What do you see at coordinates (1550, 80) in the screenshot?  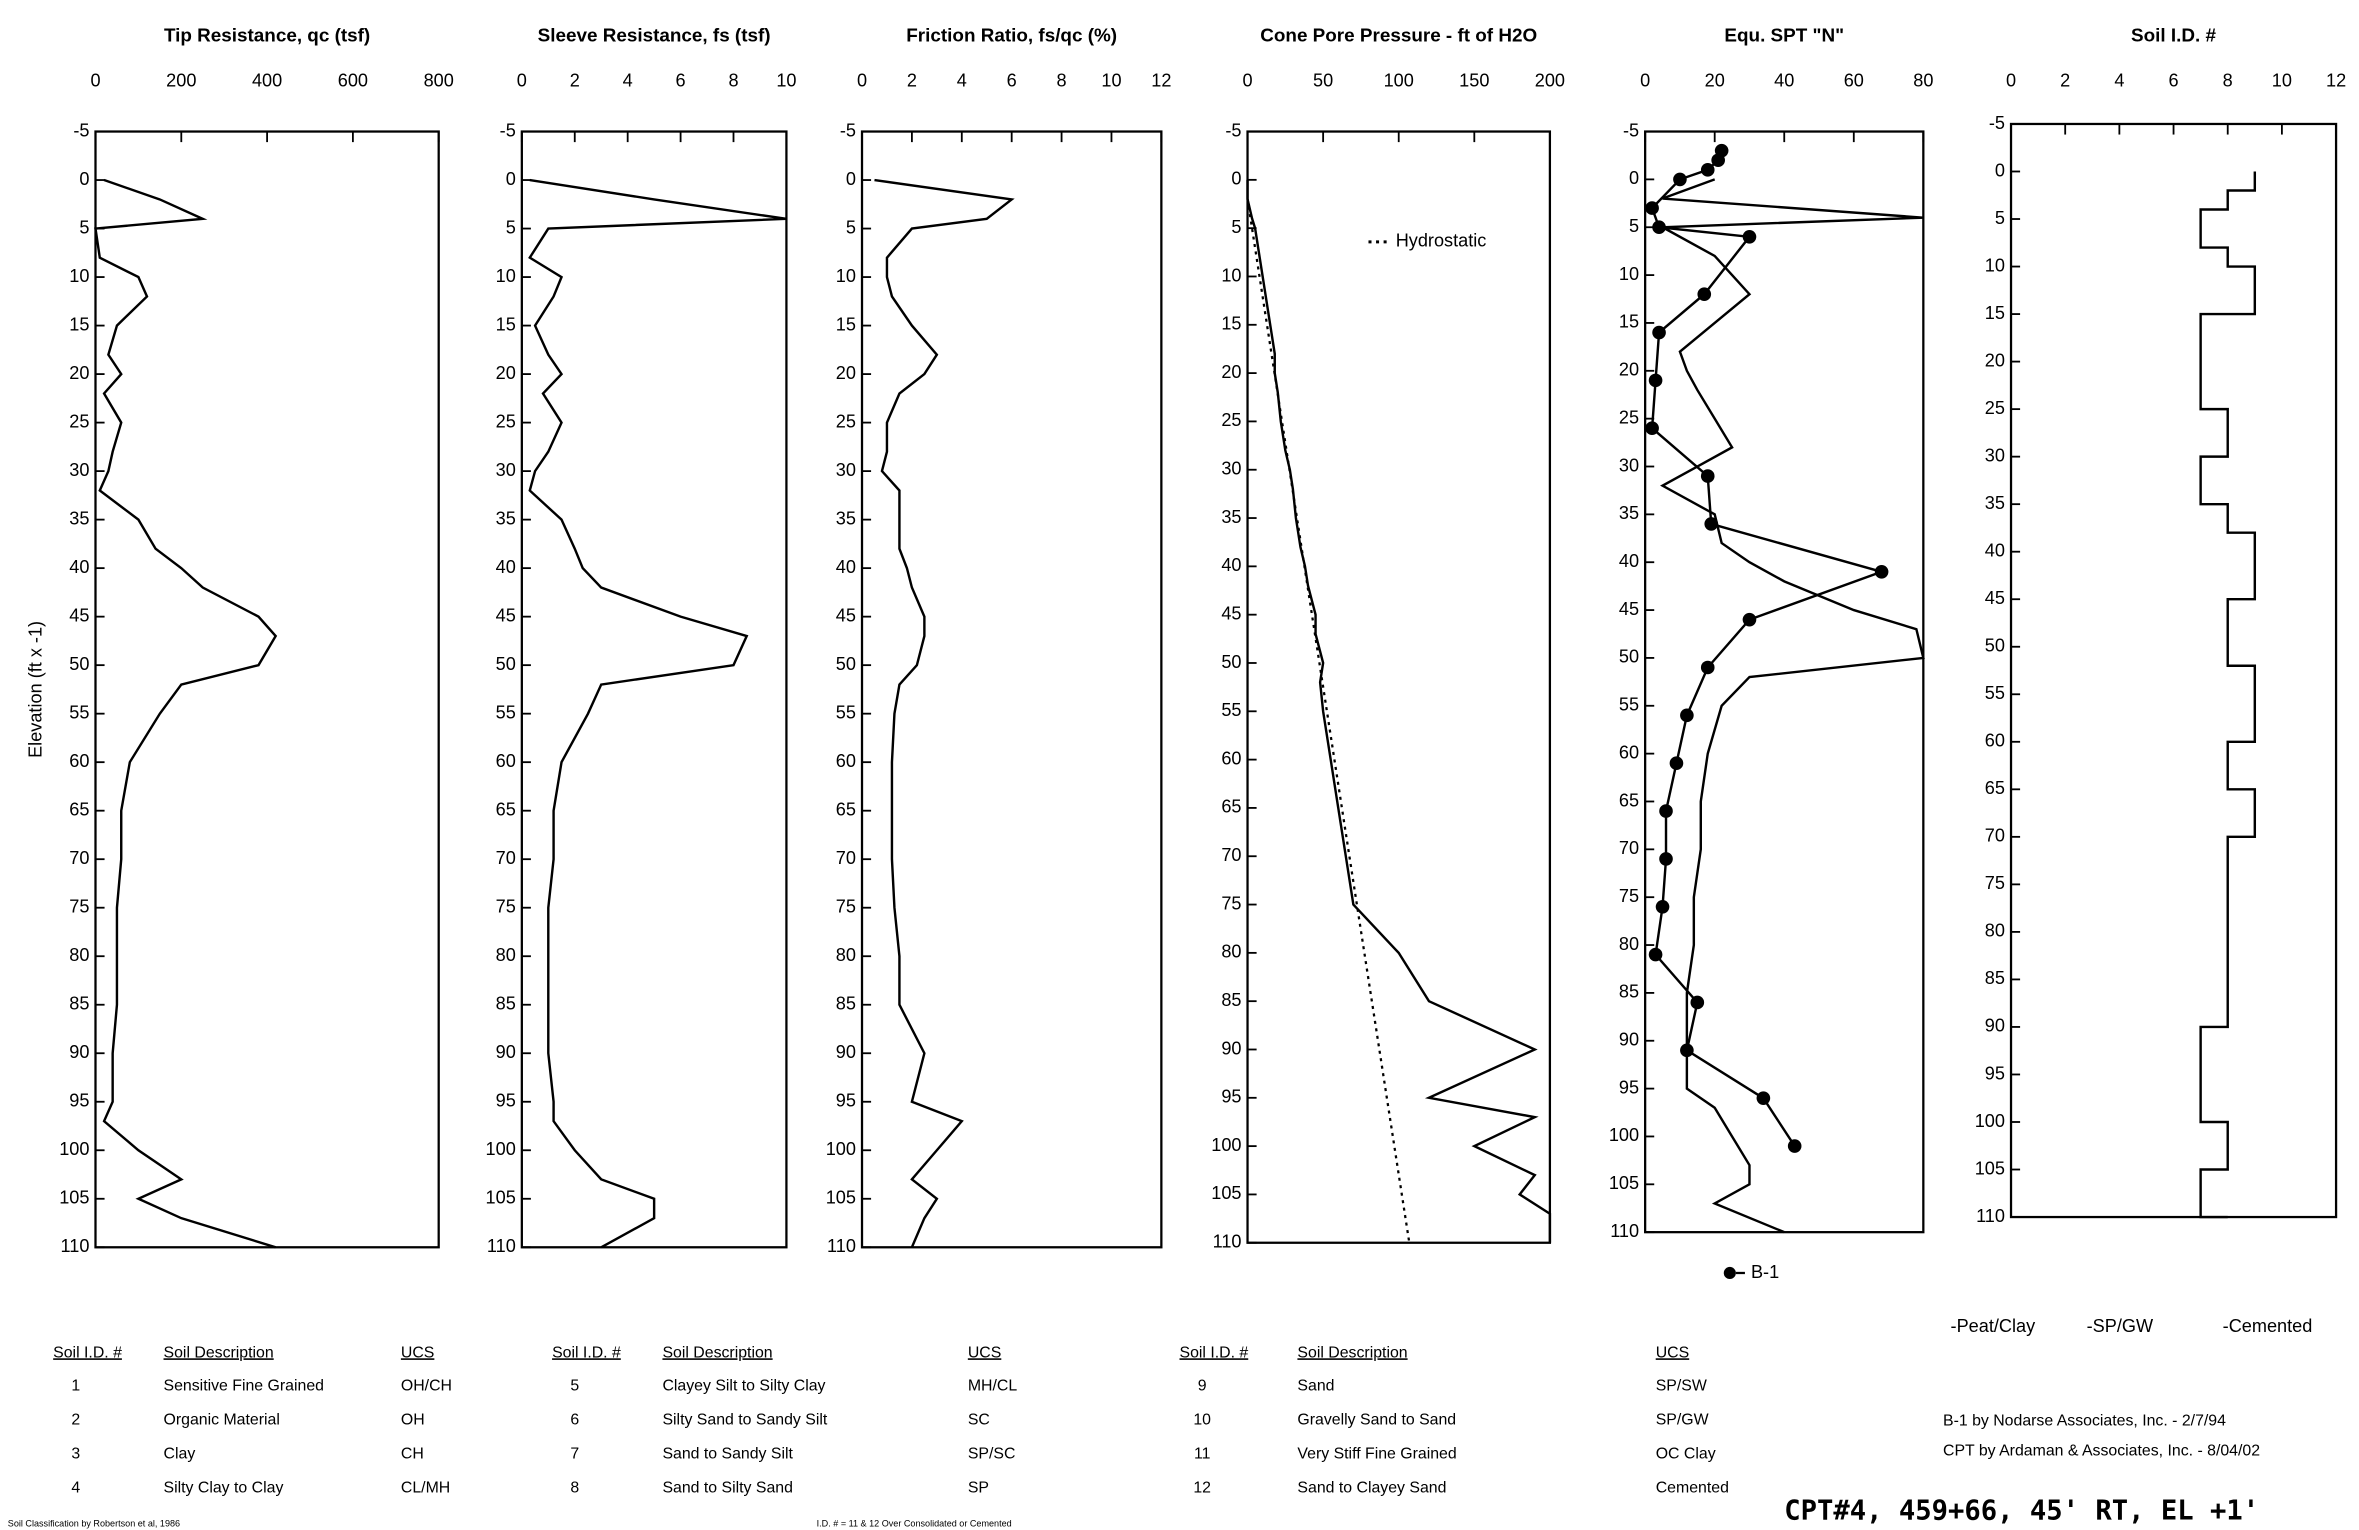 I see `x-tick-label: 200` at bounding box center [1550, 80].